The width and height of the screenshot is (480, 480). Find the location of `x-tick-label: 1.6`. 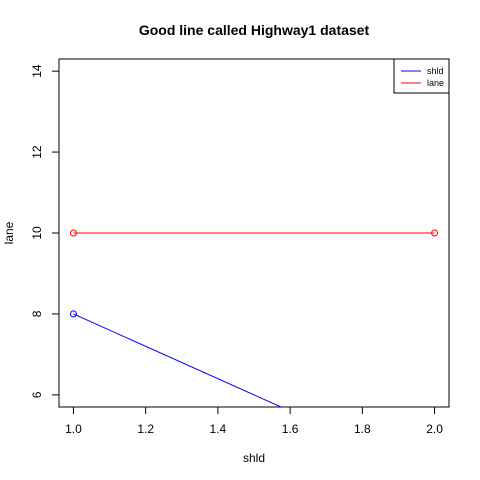

x-tick-label: 1.6 is located at coordinates (290, 429).